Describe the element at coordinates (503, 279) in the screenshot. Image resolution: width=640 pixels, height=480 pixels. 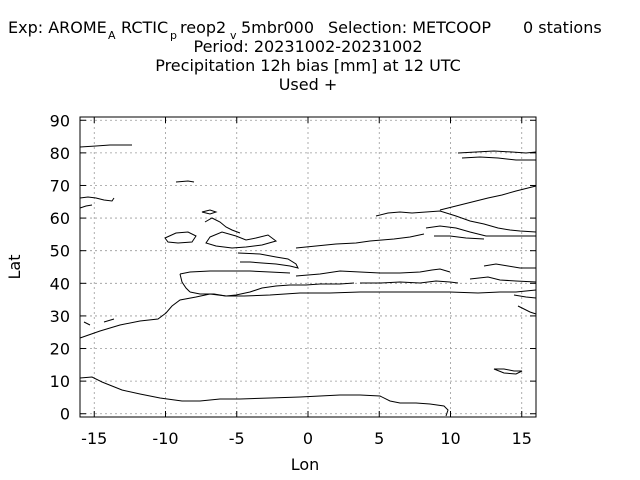
I see `coastline-aegean` at that location.